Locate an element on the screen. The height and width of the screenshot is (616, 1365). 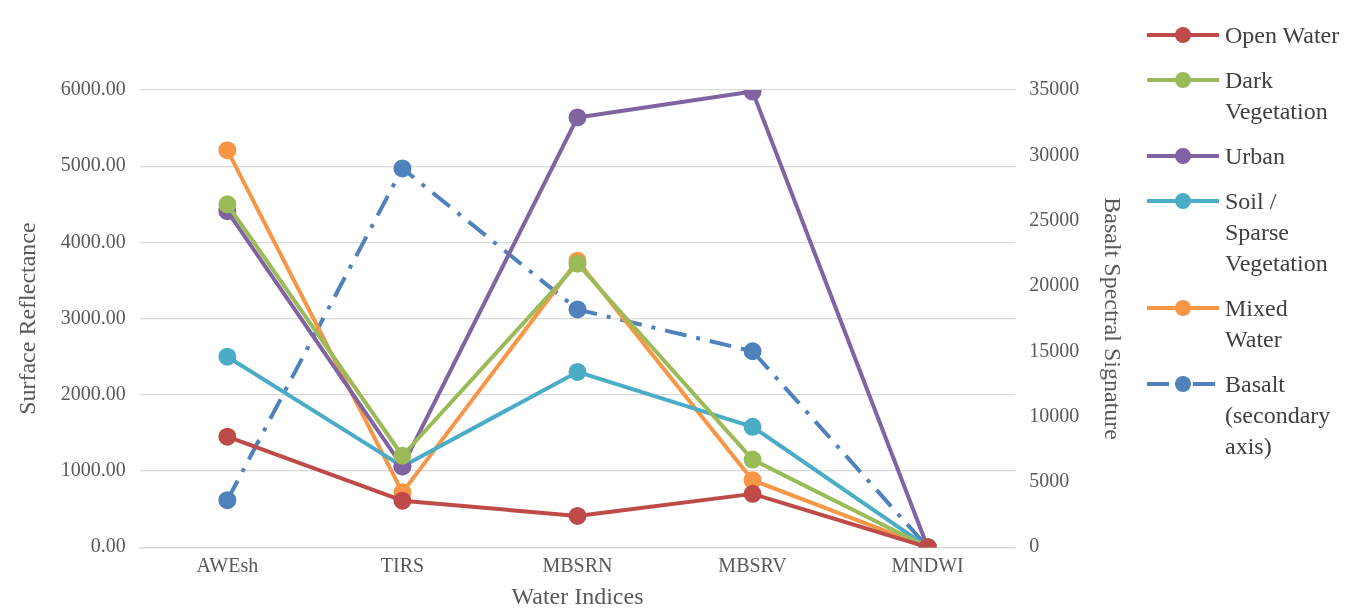
x-tick-label: AWEsh is located at coordinates (227, 565).